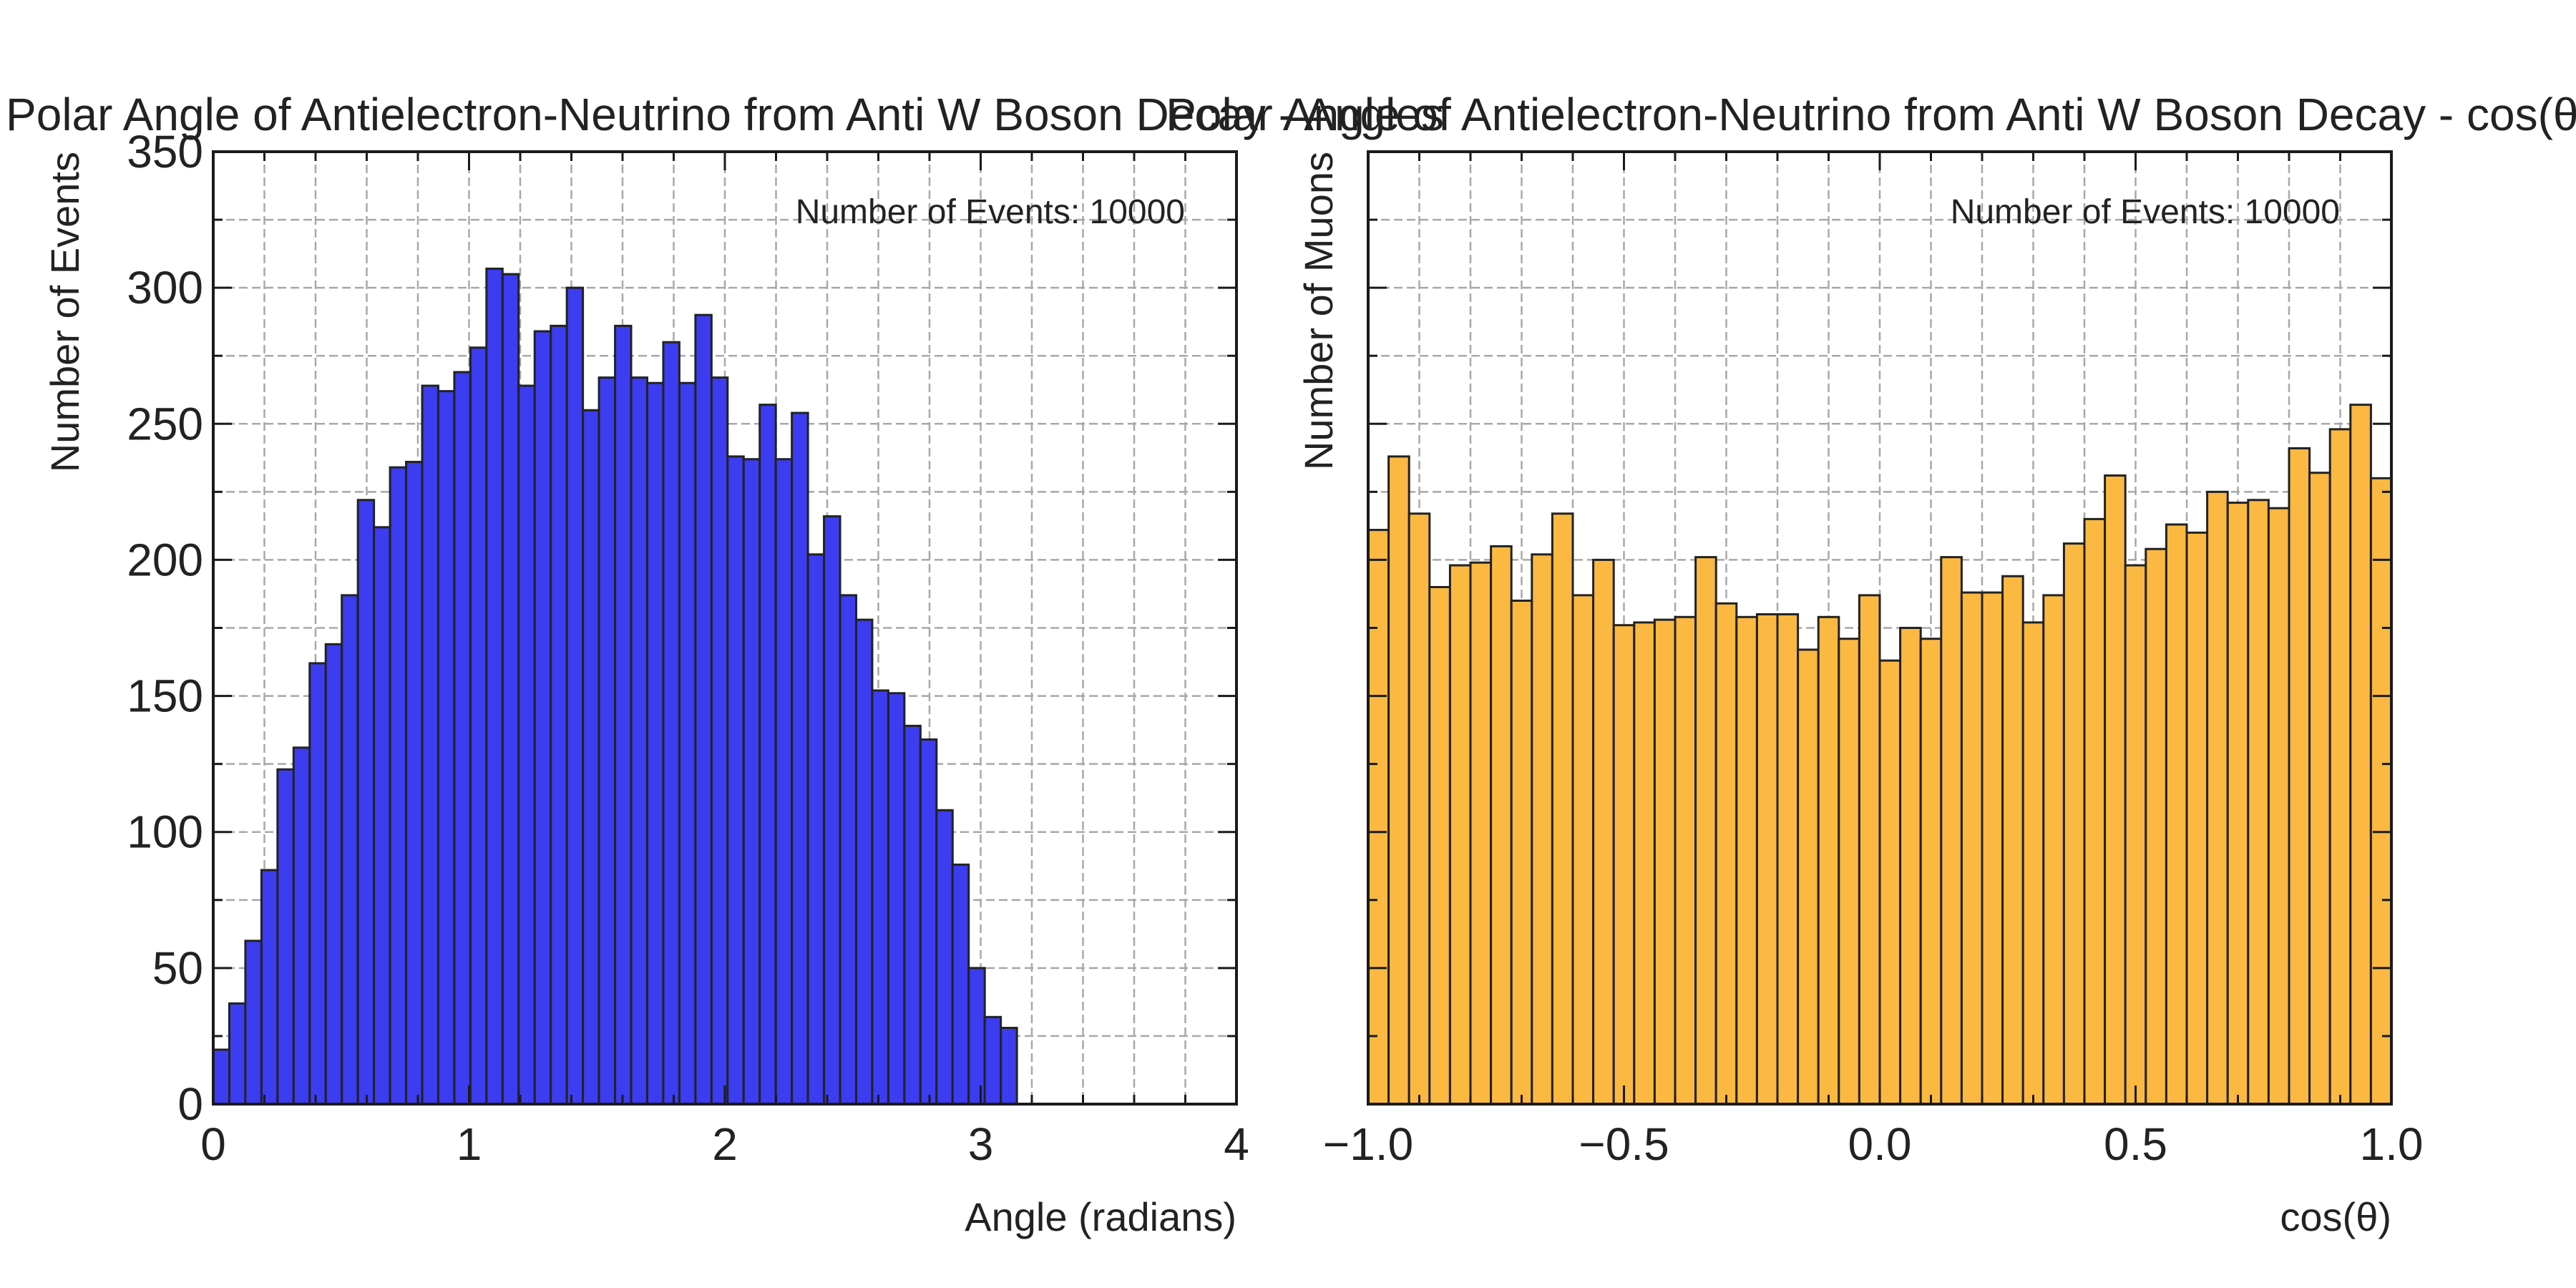 The image size is (2576, 1288). I want to click on y-tick-label: 0, so click(190, 1104).